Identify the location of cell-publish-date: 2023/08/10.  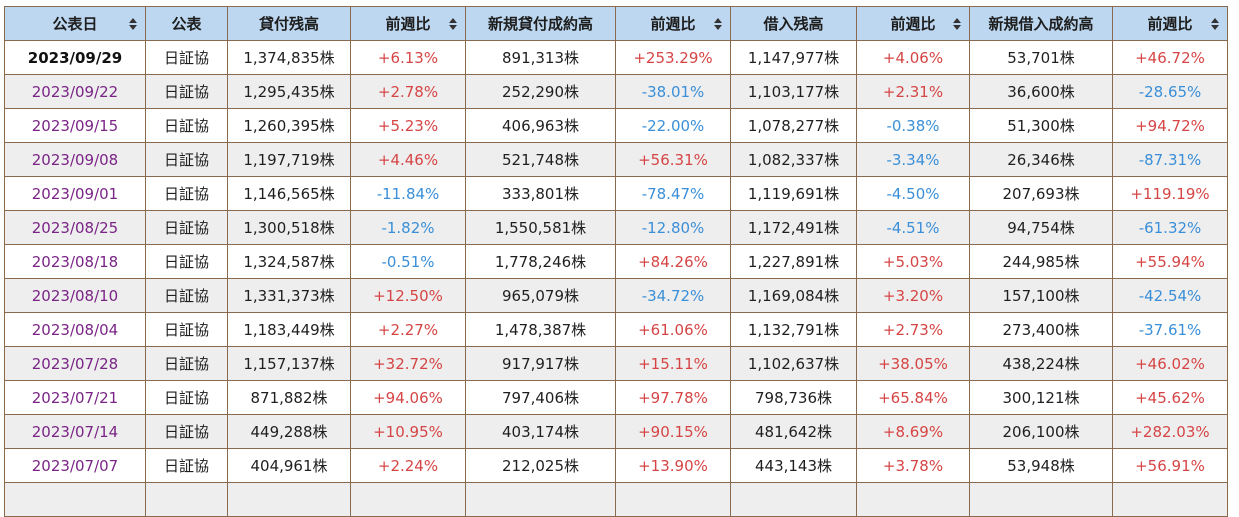
(75, 295).